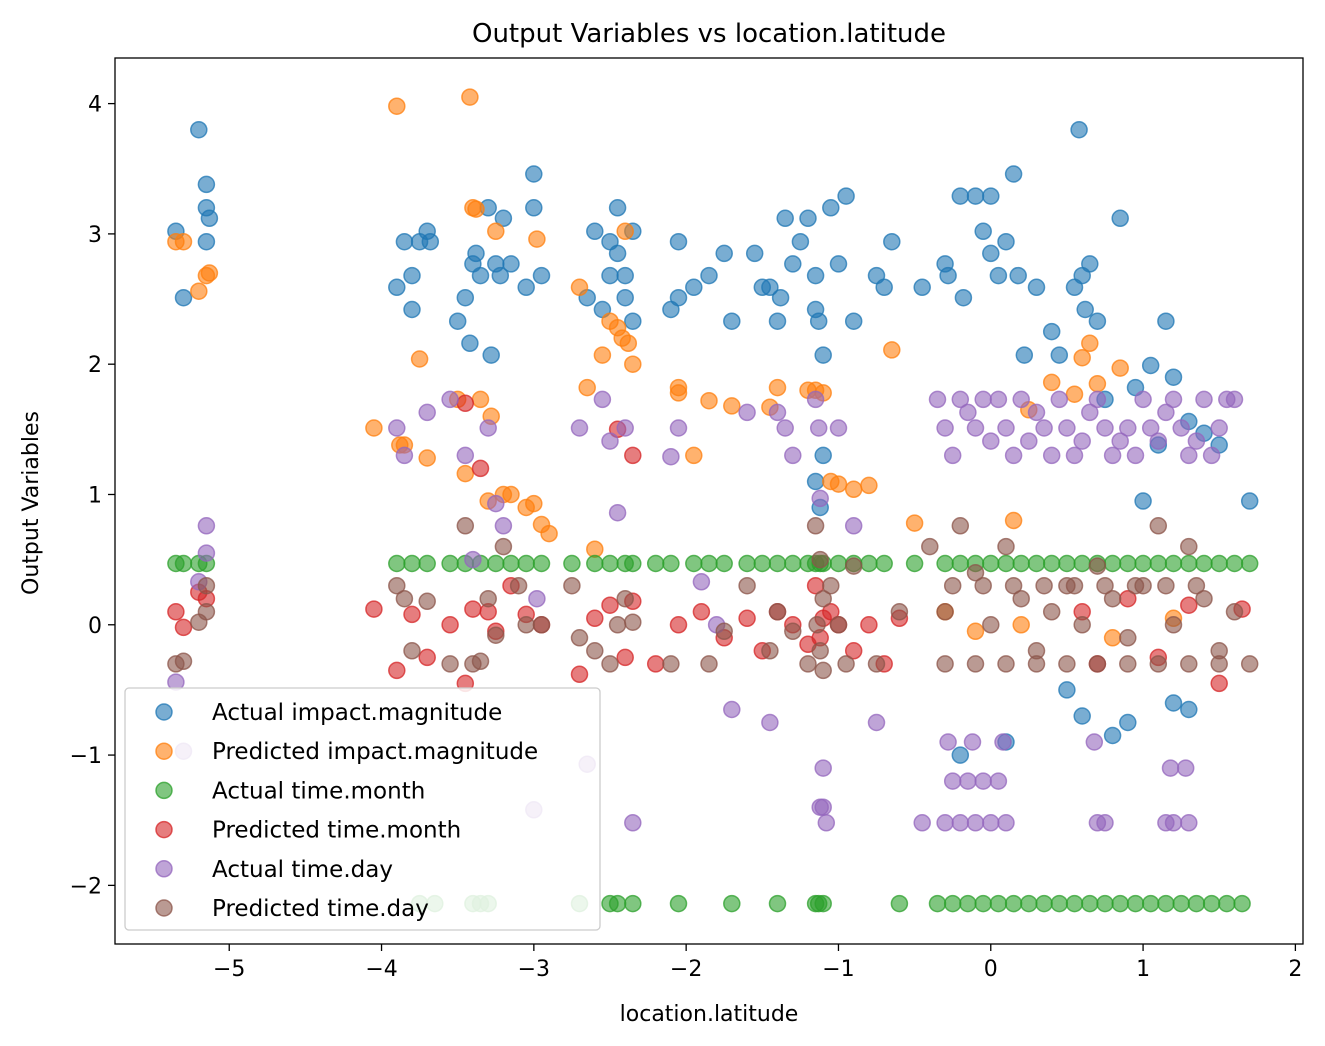  What do you see at coordinates (164, 712) in the screenshot?
I see `legend-marker` at bounding box center [164, 712].